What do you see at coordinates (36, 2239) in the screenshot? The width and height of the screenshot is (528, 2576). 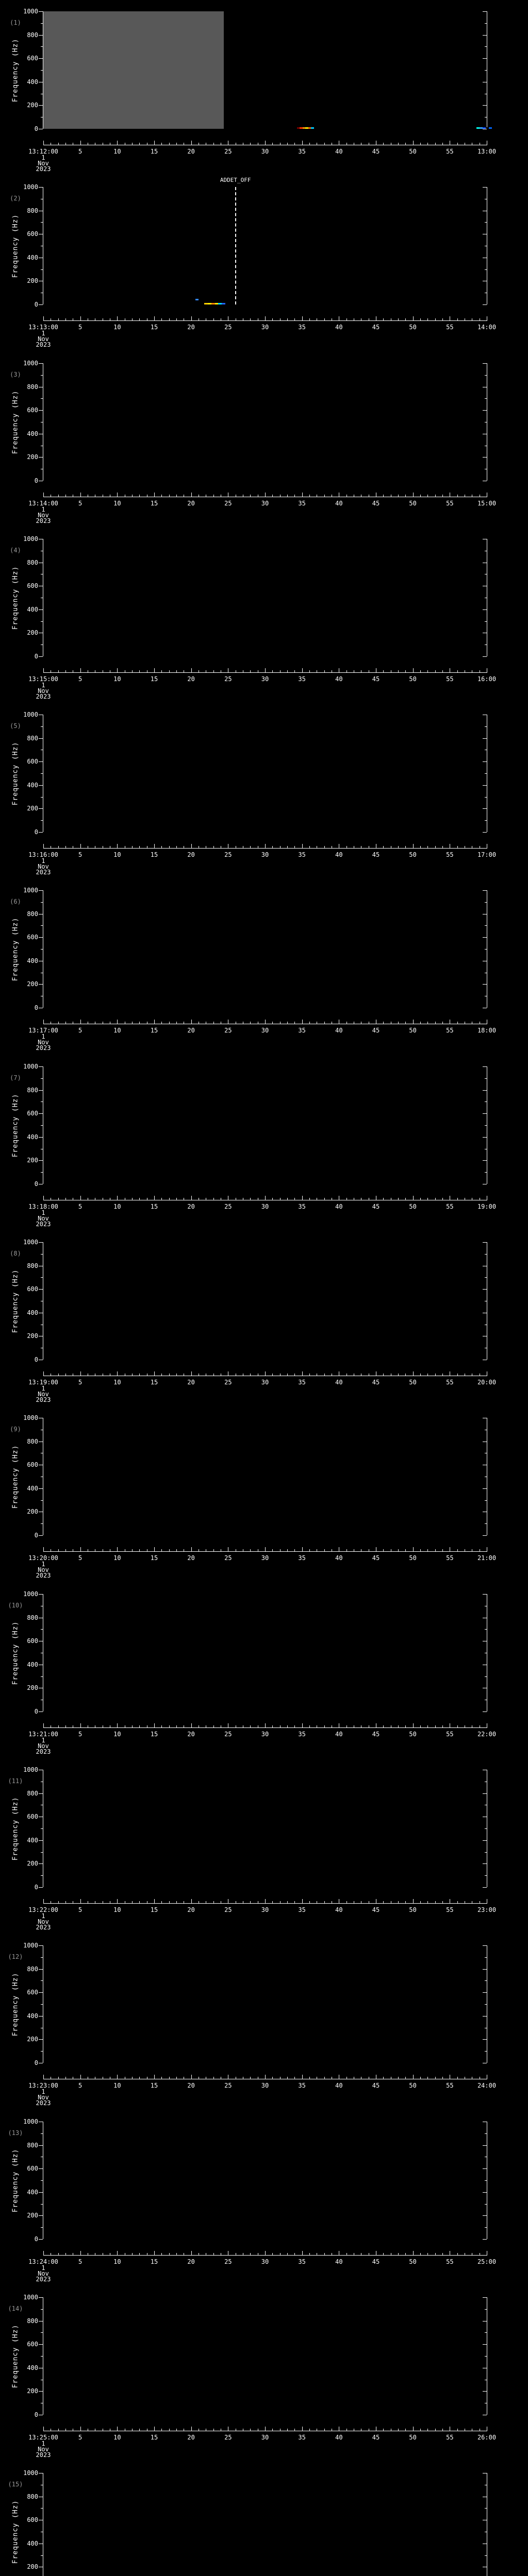 I see `y-tick-label: 0` at bounding box center [36, 2239].